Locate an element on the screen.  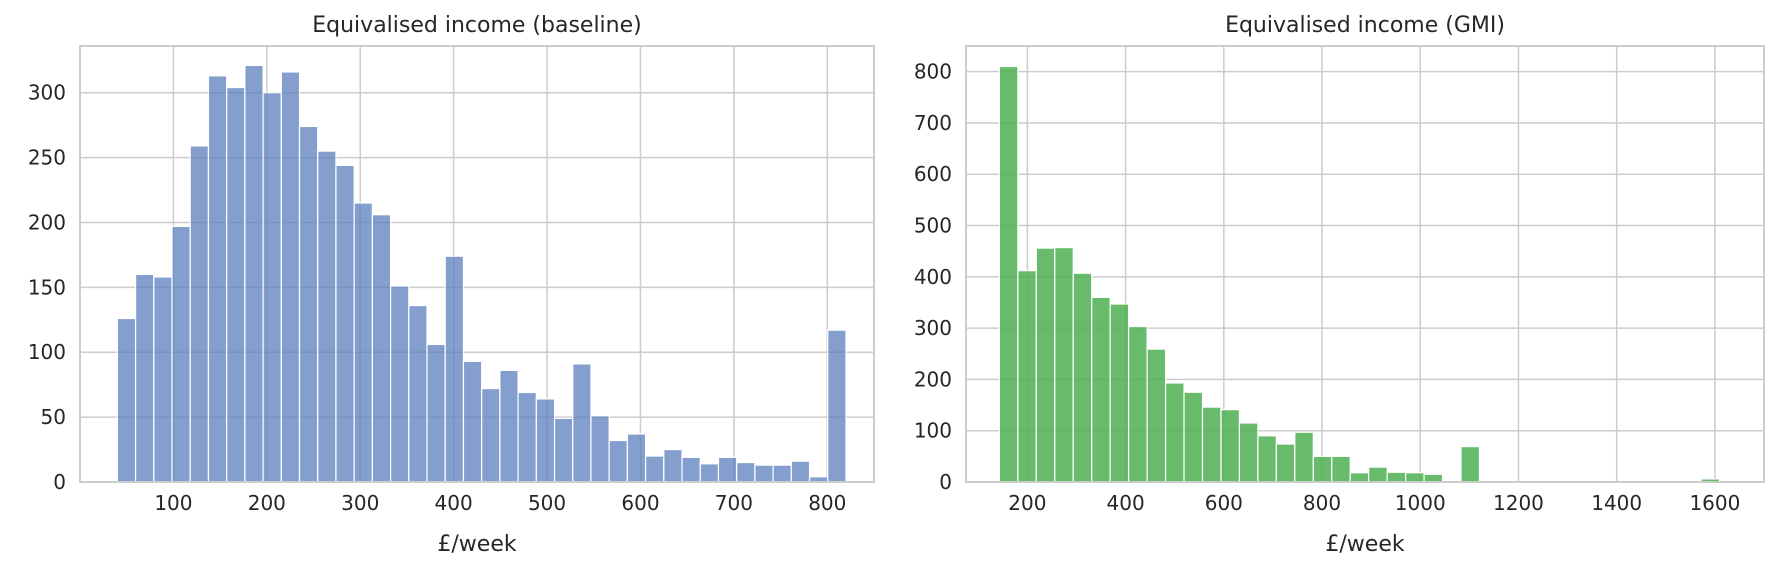
right-x-tick-label: 1000 is located at coordinates (1420, 503).